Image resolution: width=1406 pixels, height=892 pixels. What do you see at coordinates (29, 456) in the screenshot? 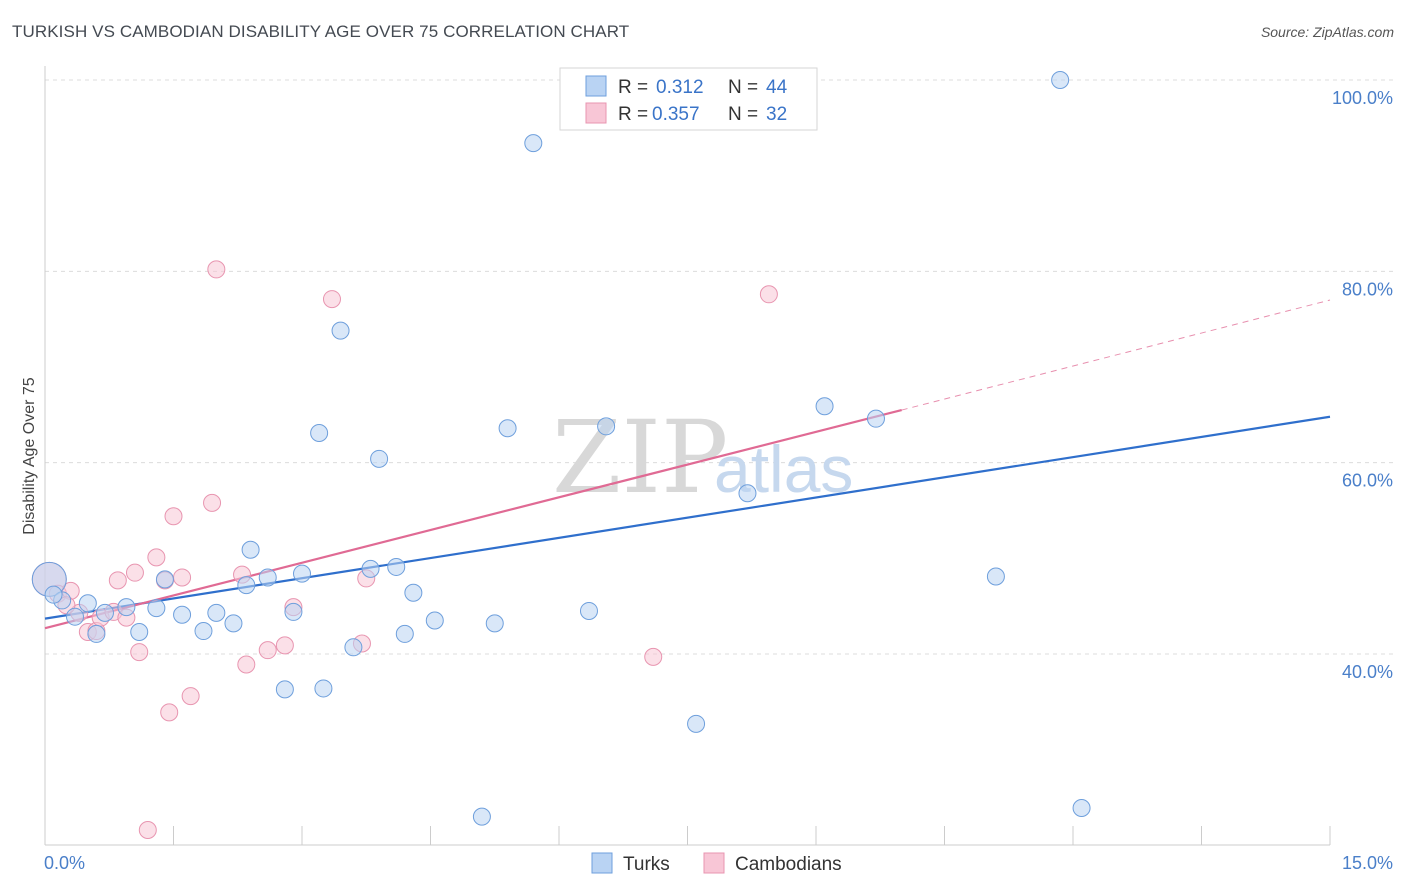
I see `y-axis-label: Disability Age Over 75` at bounding box center [29, 456].